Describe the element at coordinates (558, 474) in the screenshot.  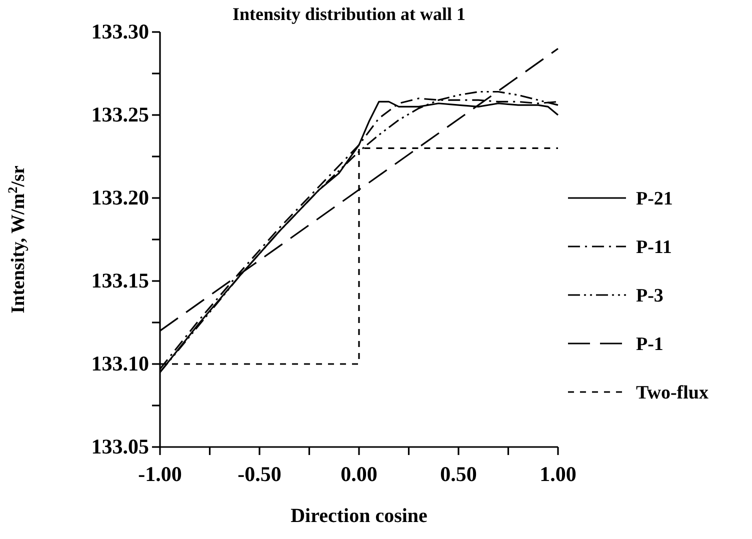
I see `x-tick-label: 1.00` at that location.